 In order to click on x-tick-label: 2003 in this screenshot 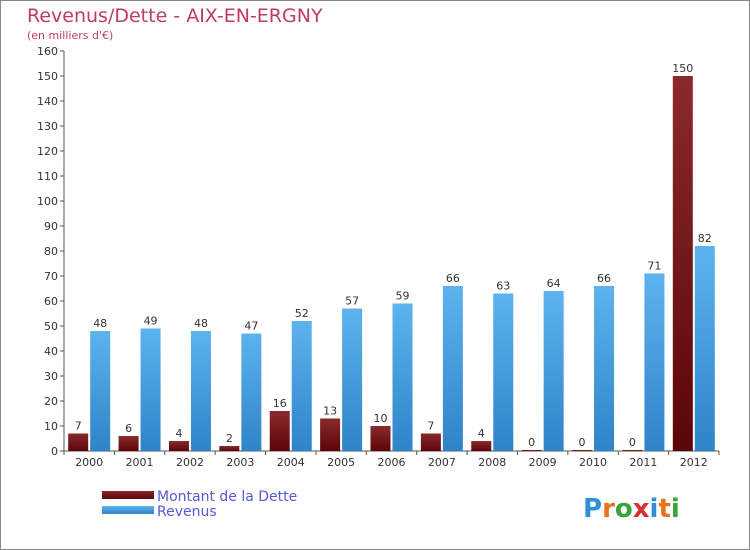, I will do `click(240, 462)`.